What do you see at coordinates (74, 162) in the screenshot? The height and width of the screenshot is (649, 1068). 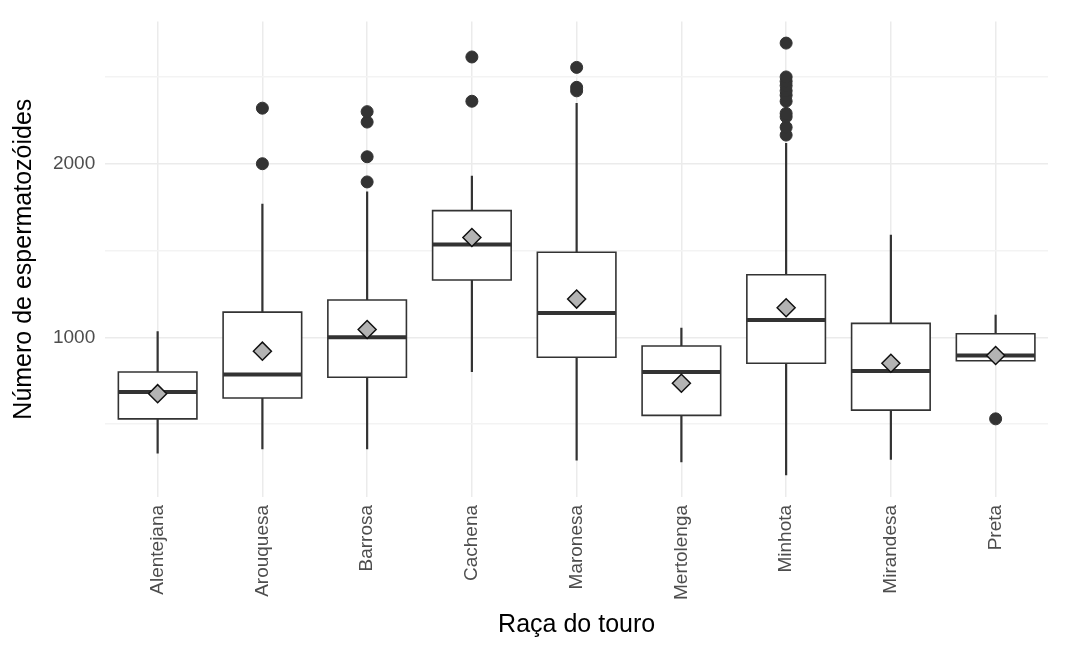 I see `y-tick-label: 2000` at bounding box center [74, 162].